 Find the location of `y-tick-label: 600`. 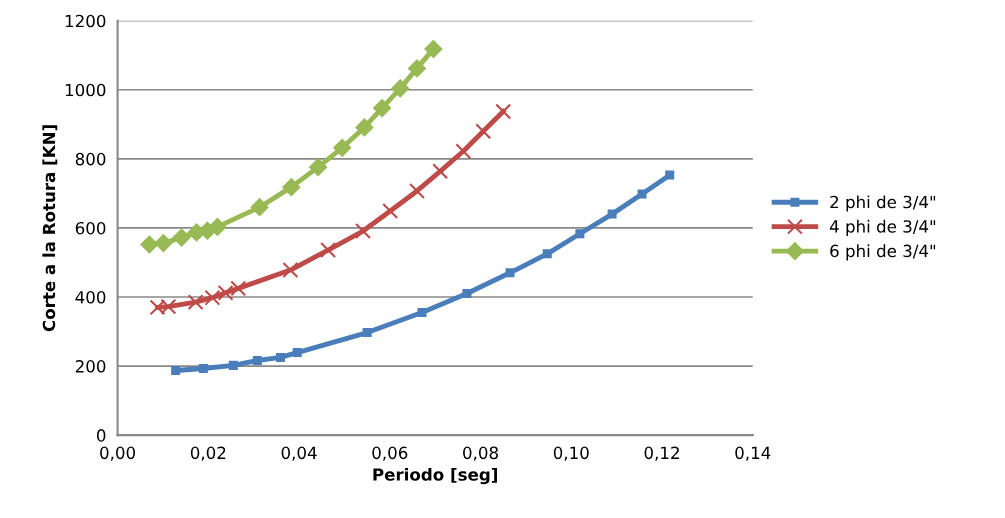

y-tick-label: 600 is located at coordinates (90, 228).